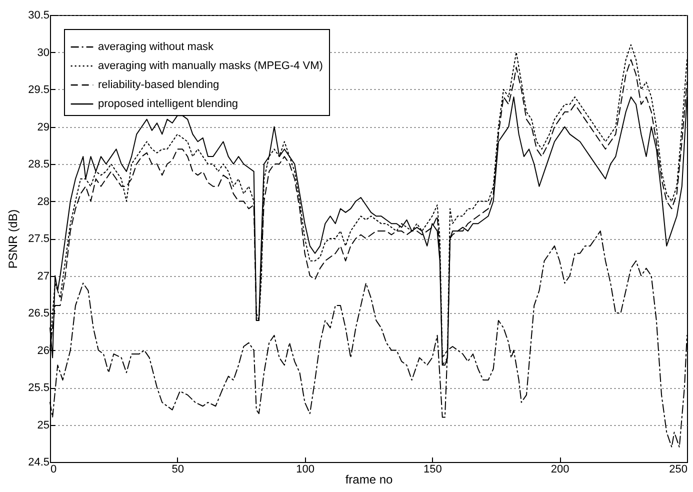  What do you see at coordinates (156, 47) in the screenshot?
I see `legend-label: averaging without mask` at bounding box center [156, 47].